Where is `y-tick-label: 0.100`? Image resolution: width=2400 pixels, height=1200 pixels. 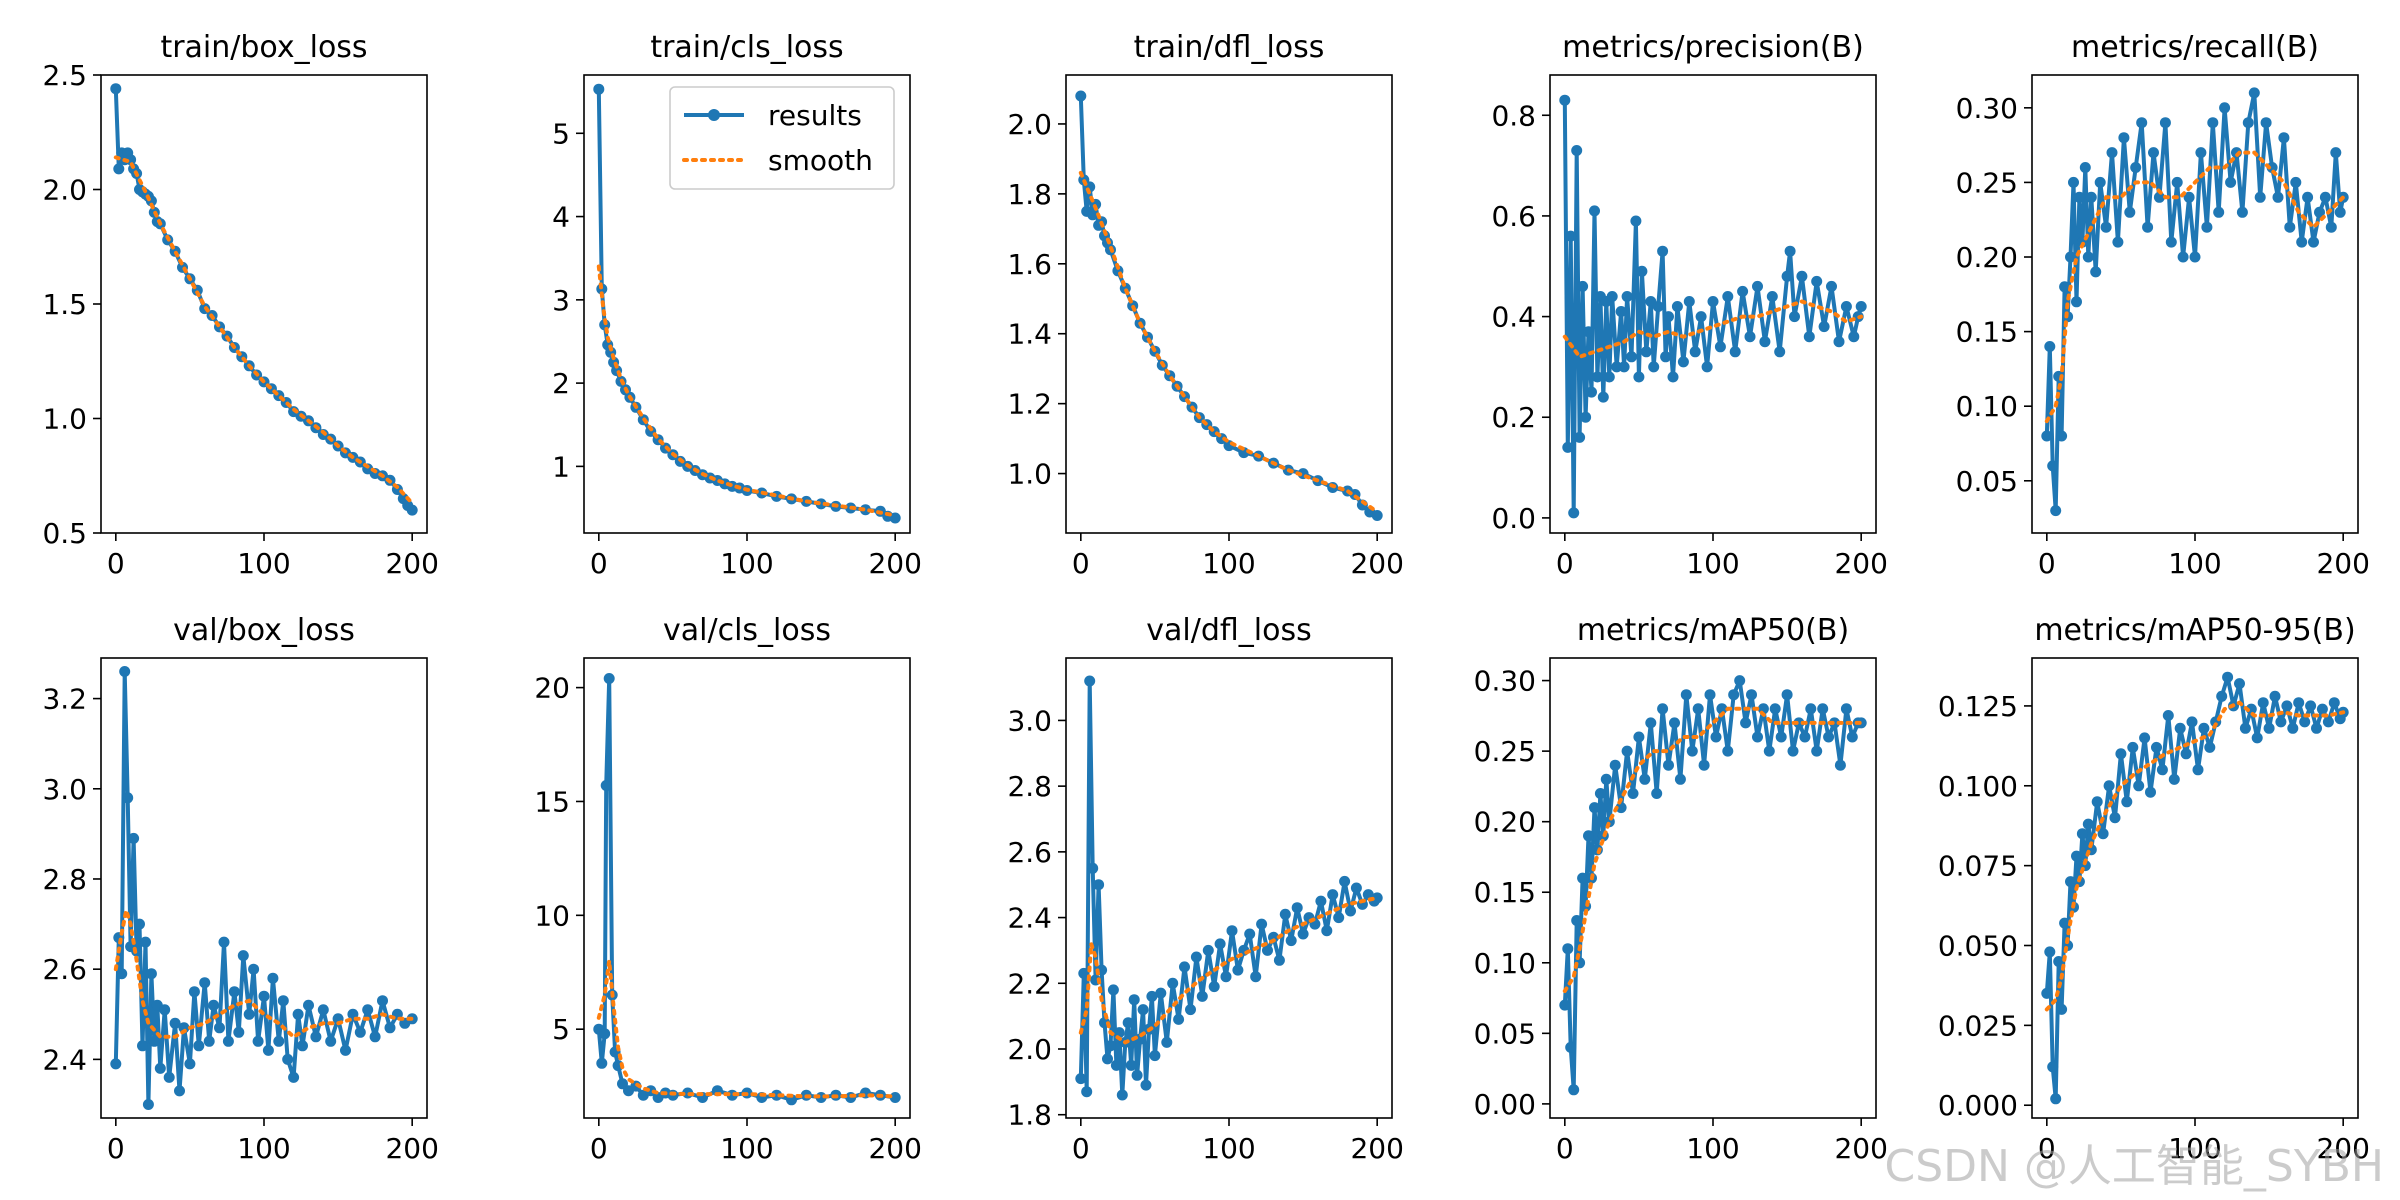
y-tick-label: 0.100 is located at coordinates (1978, 786).